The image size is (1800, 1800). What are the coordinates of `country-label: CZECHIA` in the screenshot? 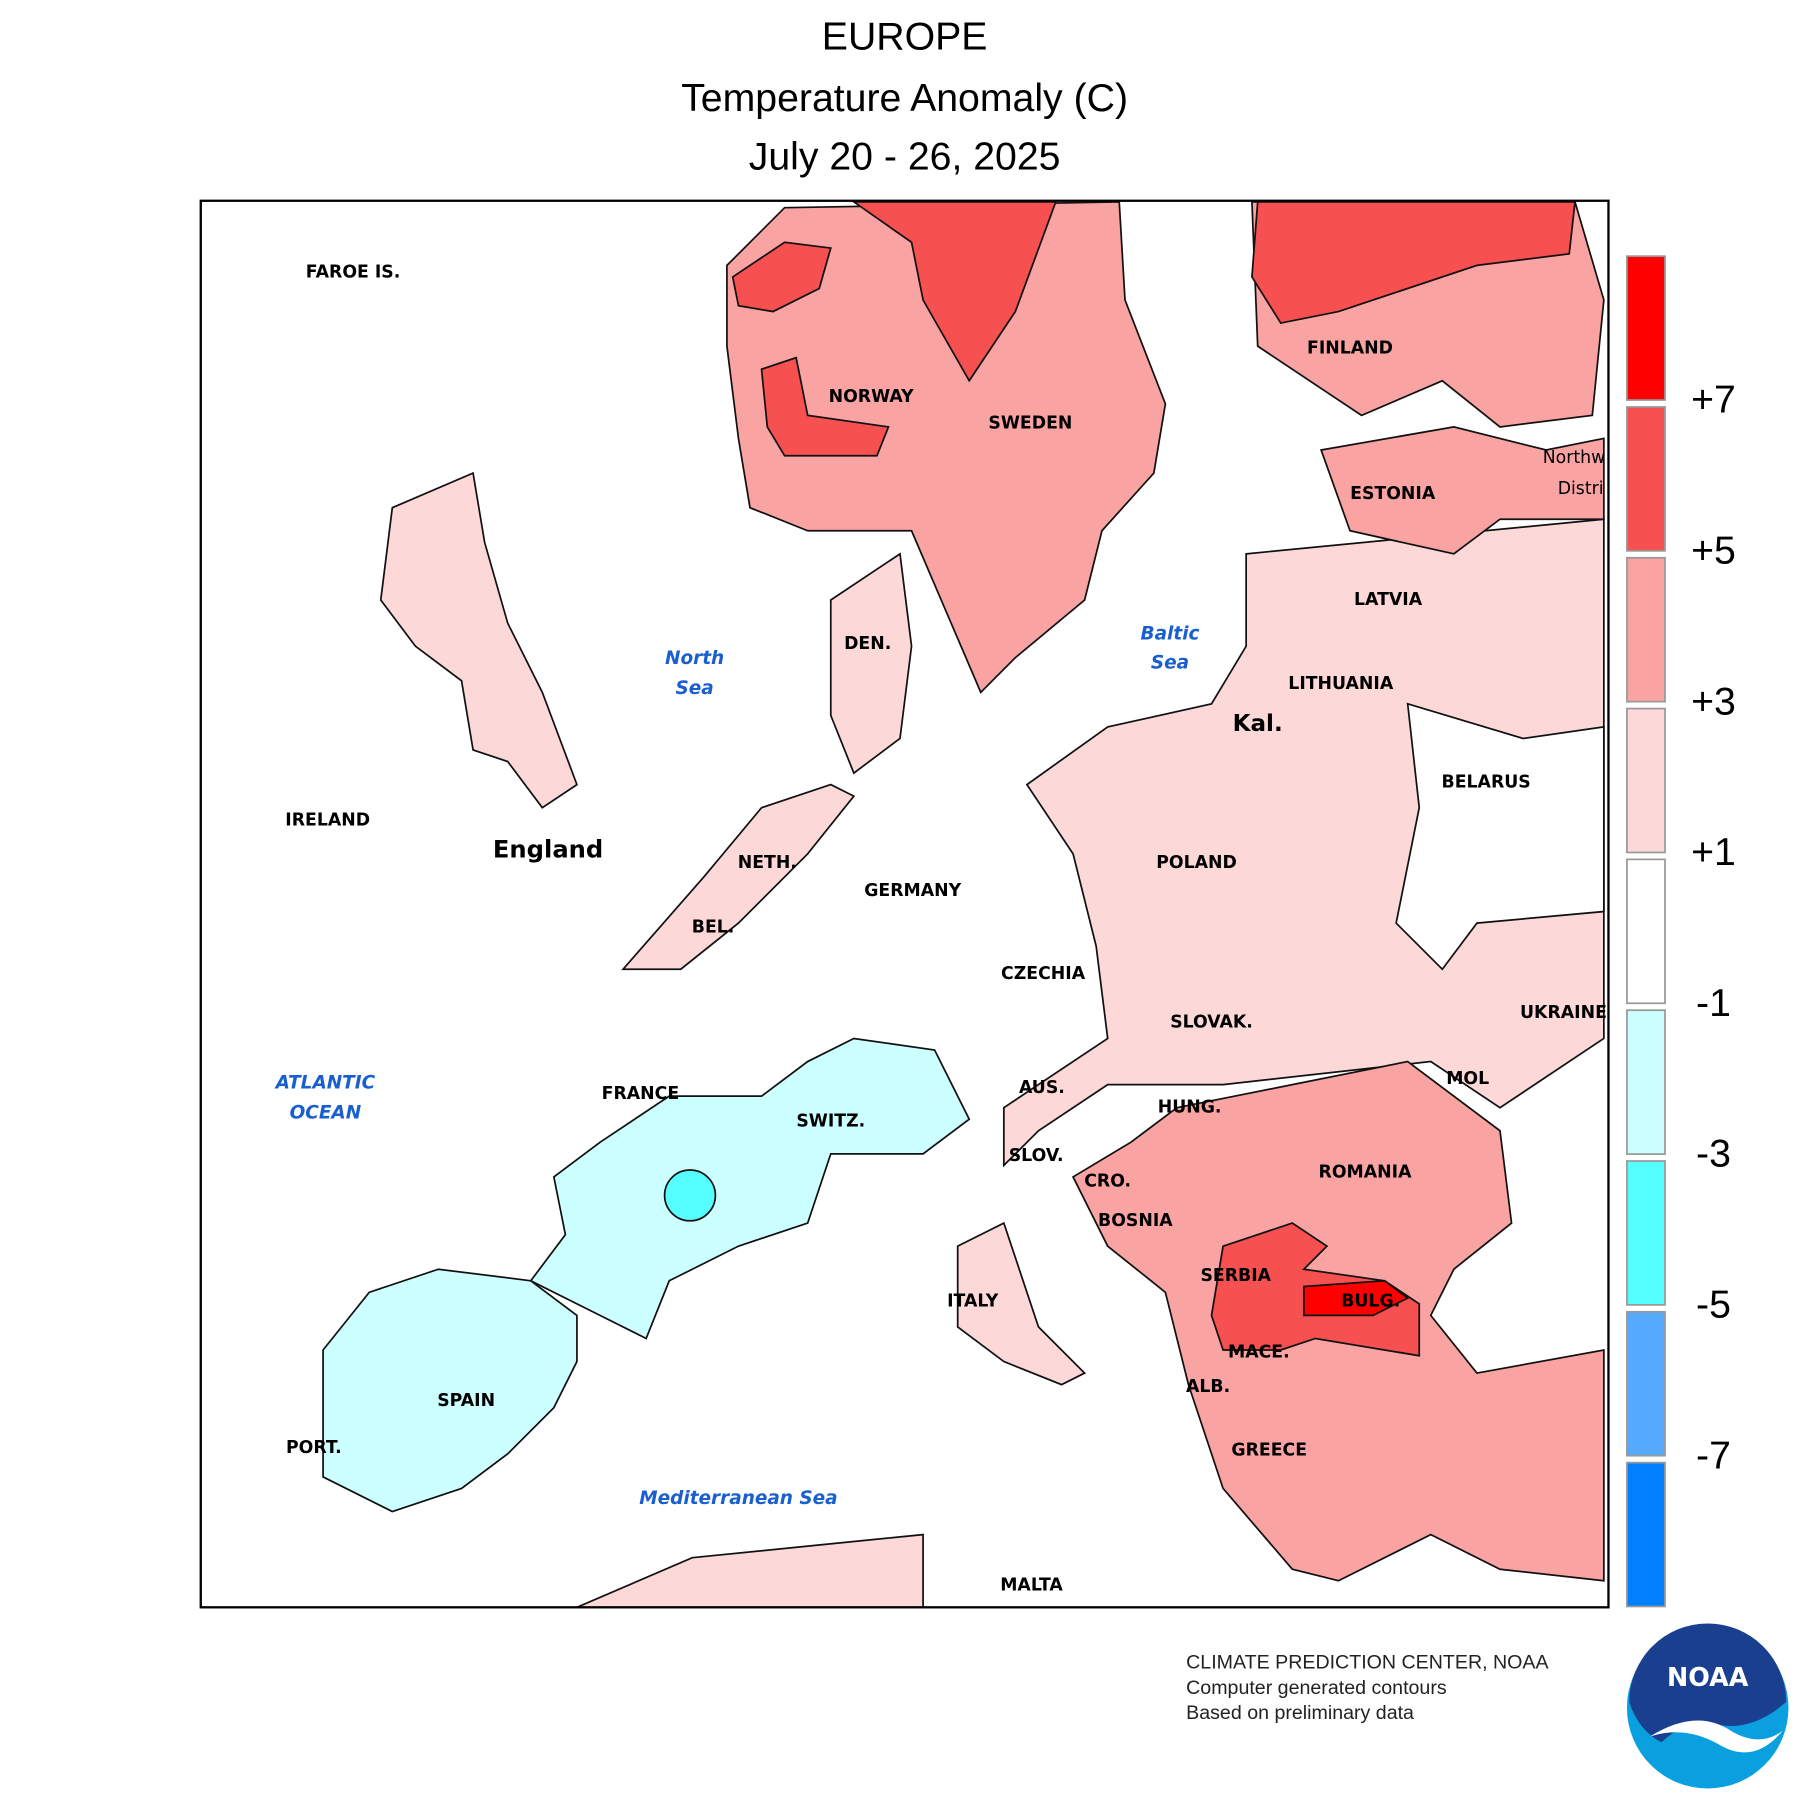 It's located at (1043, 974).